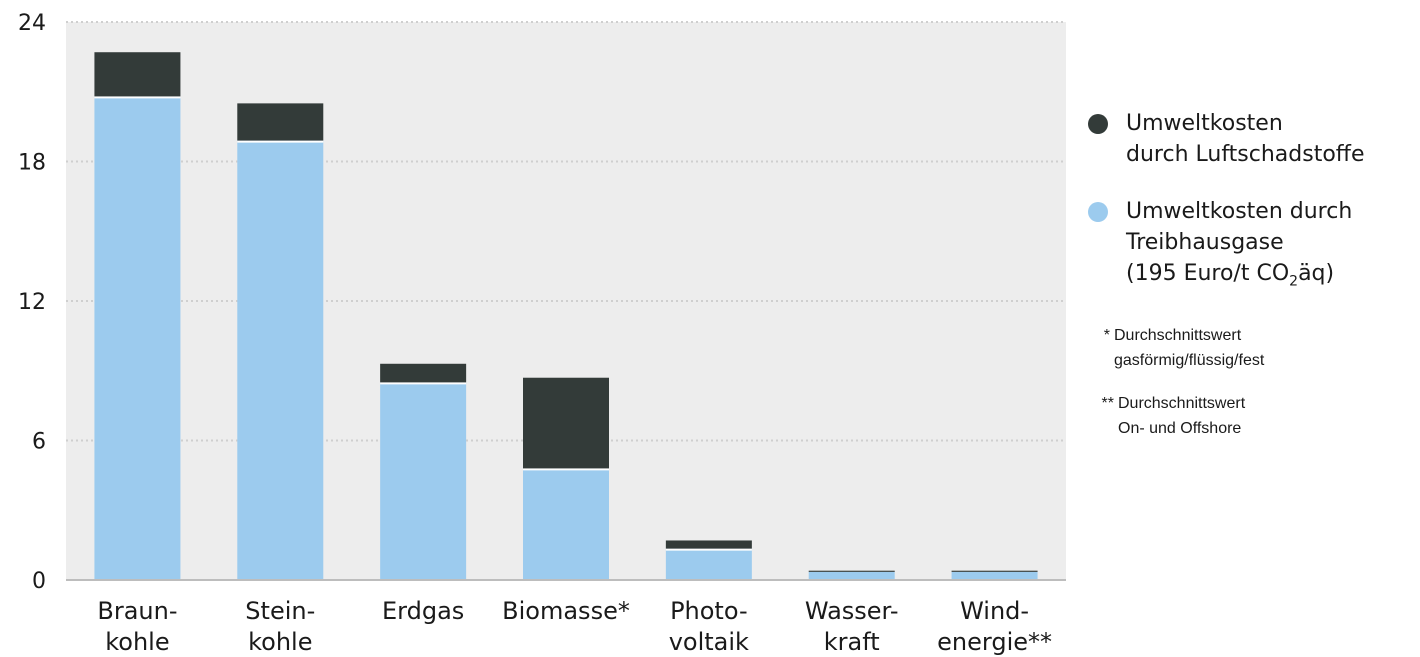 The width and height of the screenshot is (1420, 657). What do you see at coordinates (1106, 336) in the screenshot?
I see `footnote-mark: *` at bounding box center [1106, 336].